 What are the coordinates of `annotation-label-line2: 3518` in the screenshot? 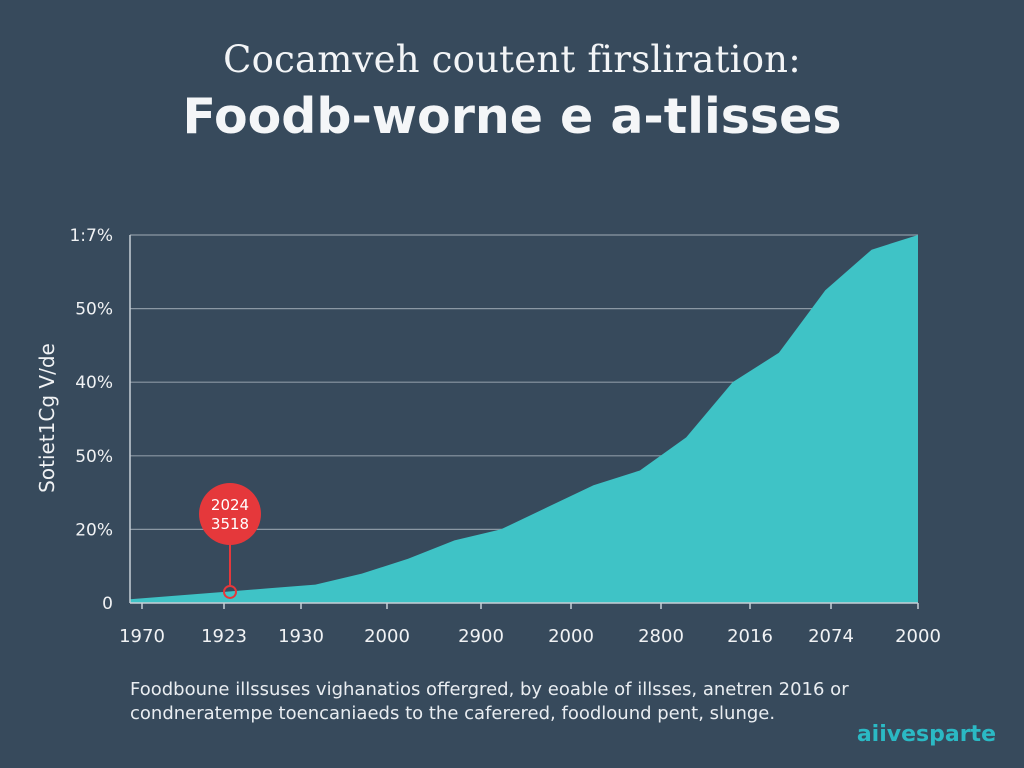 It's located at (230, 524).